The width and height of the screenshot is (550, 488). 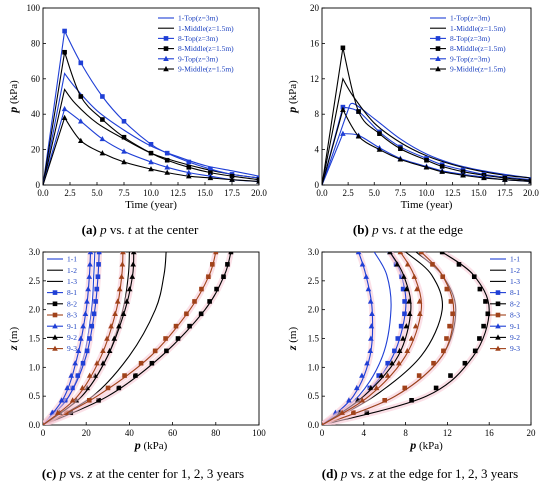 What do you see at coordinates (364, 433) in the screenshot?
I see `x-tick-label: 4` at bounding box center [364, 433].